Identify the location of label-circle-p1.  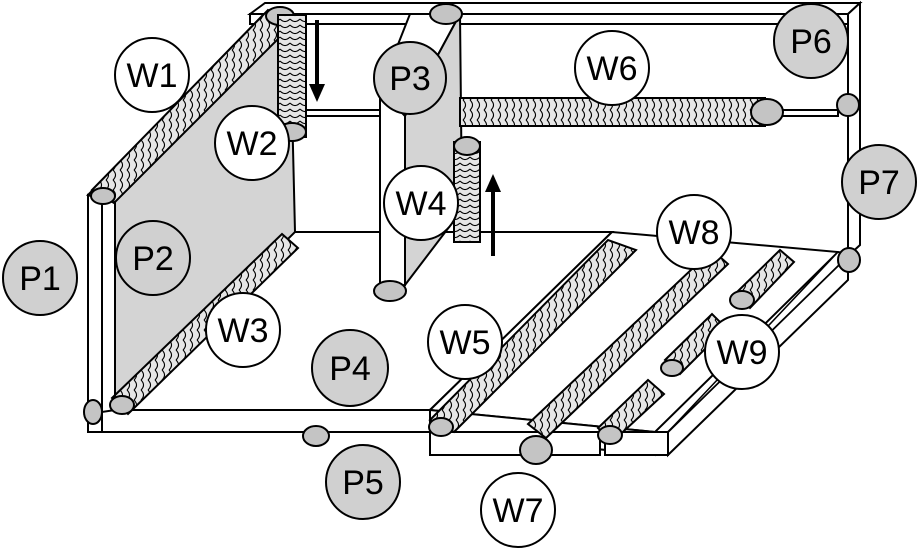
(40, 278).